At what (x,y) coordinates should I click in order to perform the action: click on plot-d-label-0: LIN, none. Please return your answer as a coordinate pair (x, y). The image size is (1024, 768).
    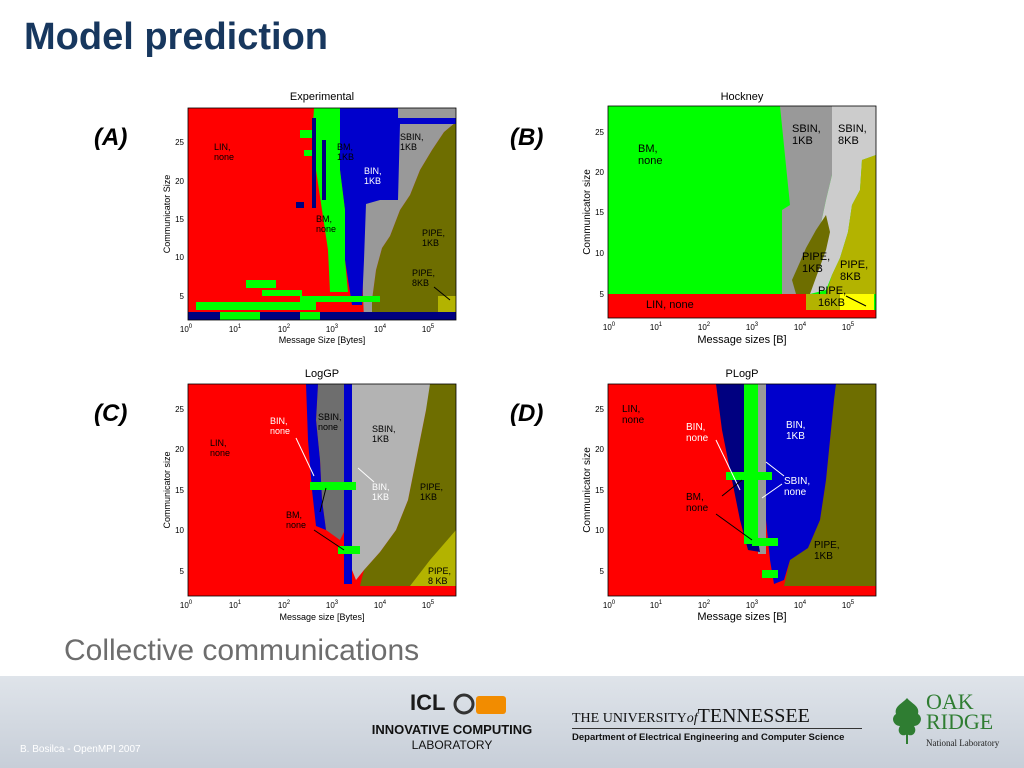
    Looking at the image, I should click on (633, 415).